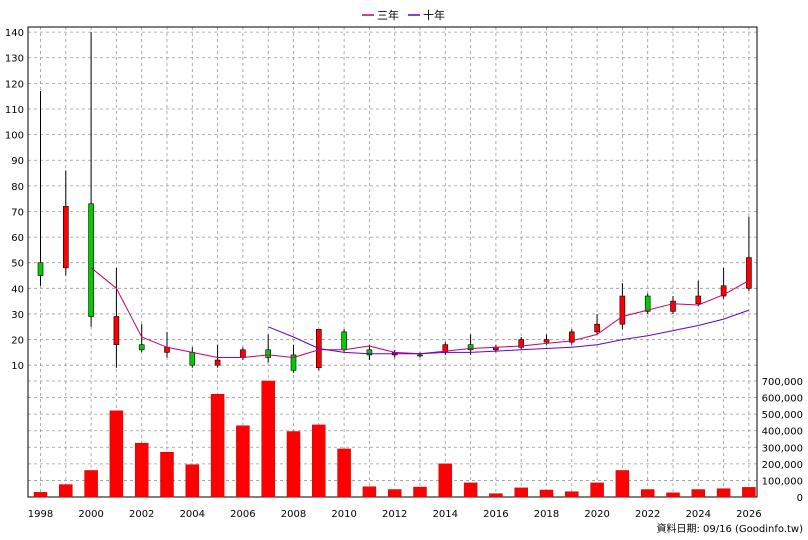  What do you see at coordinates (782, 399) in the screenshot?
I see `volume-tick-label: 600,000` at bounding box center [782, 399].